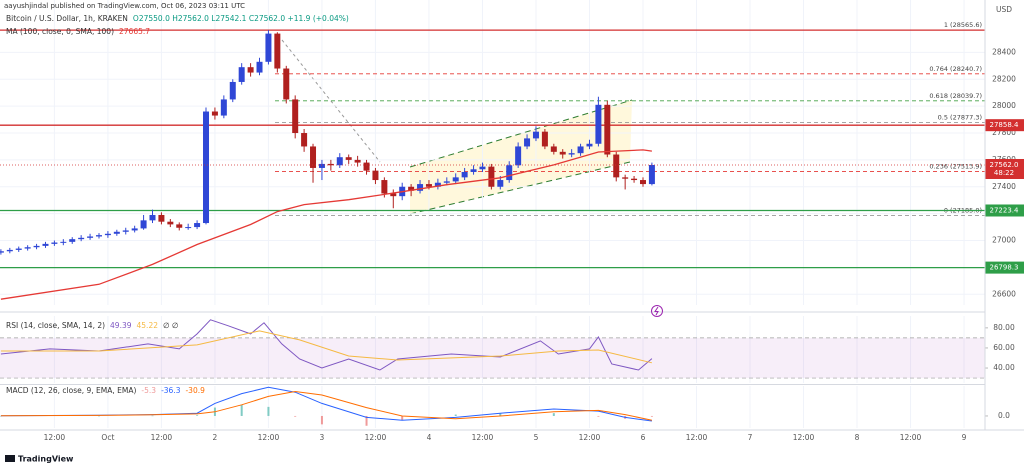  Describe the element at coordinates (955, 166) in the screenshot. I see `fib-label: 0.236 (27513.9)` at that location.